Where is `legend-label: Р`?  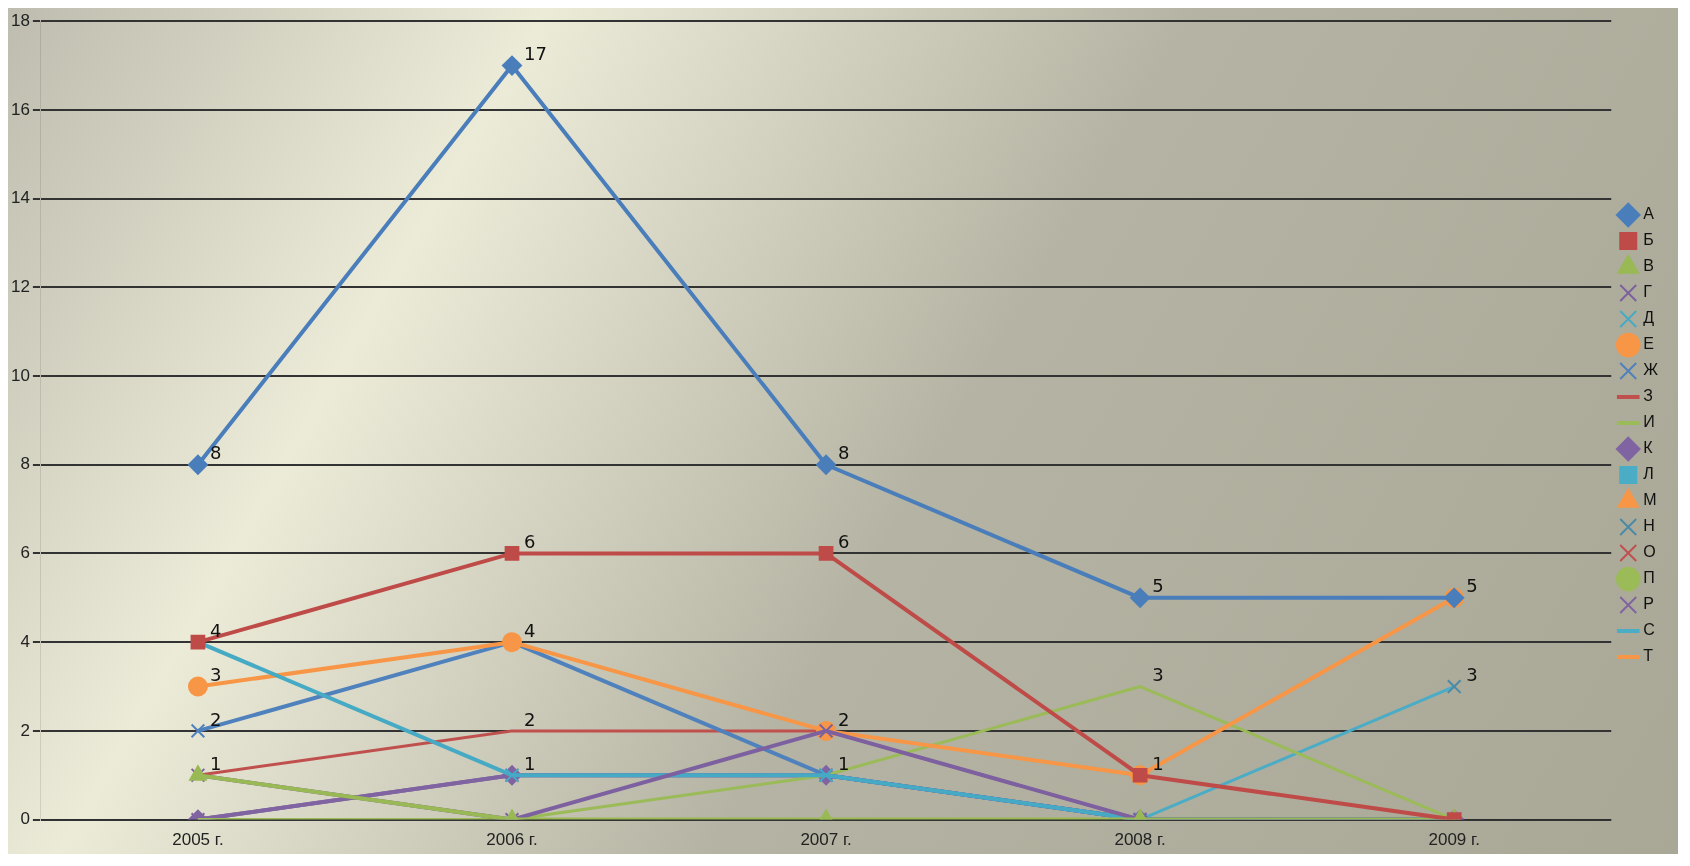 legend-label: Р is located at coordinates (1648, 604).